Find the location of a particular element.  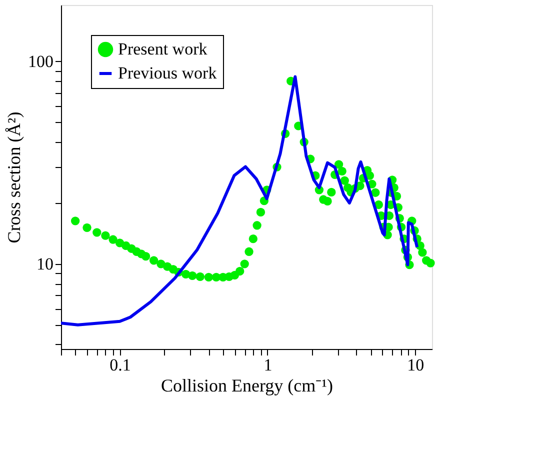

x-axis-title: Collision Energy (cm⁻¹) is located at coordinates (247, 386).